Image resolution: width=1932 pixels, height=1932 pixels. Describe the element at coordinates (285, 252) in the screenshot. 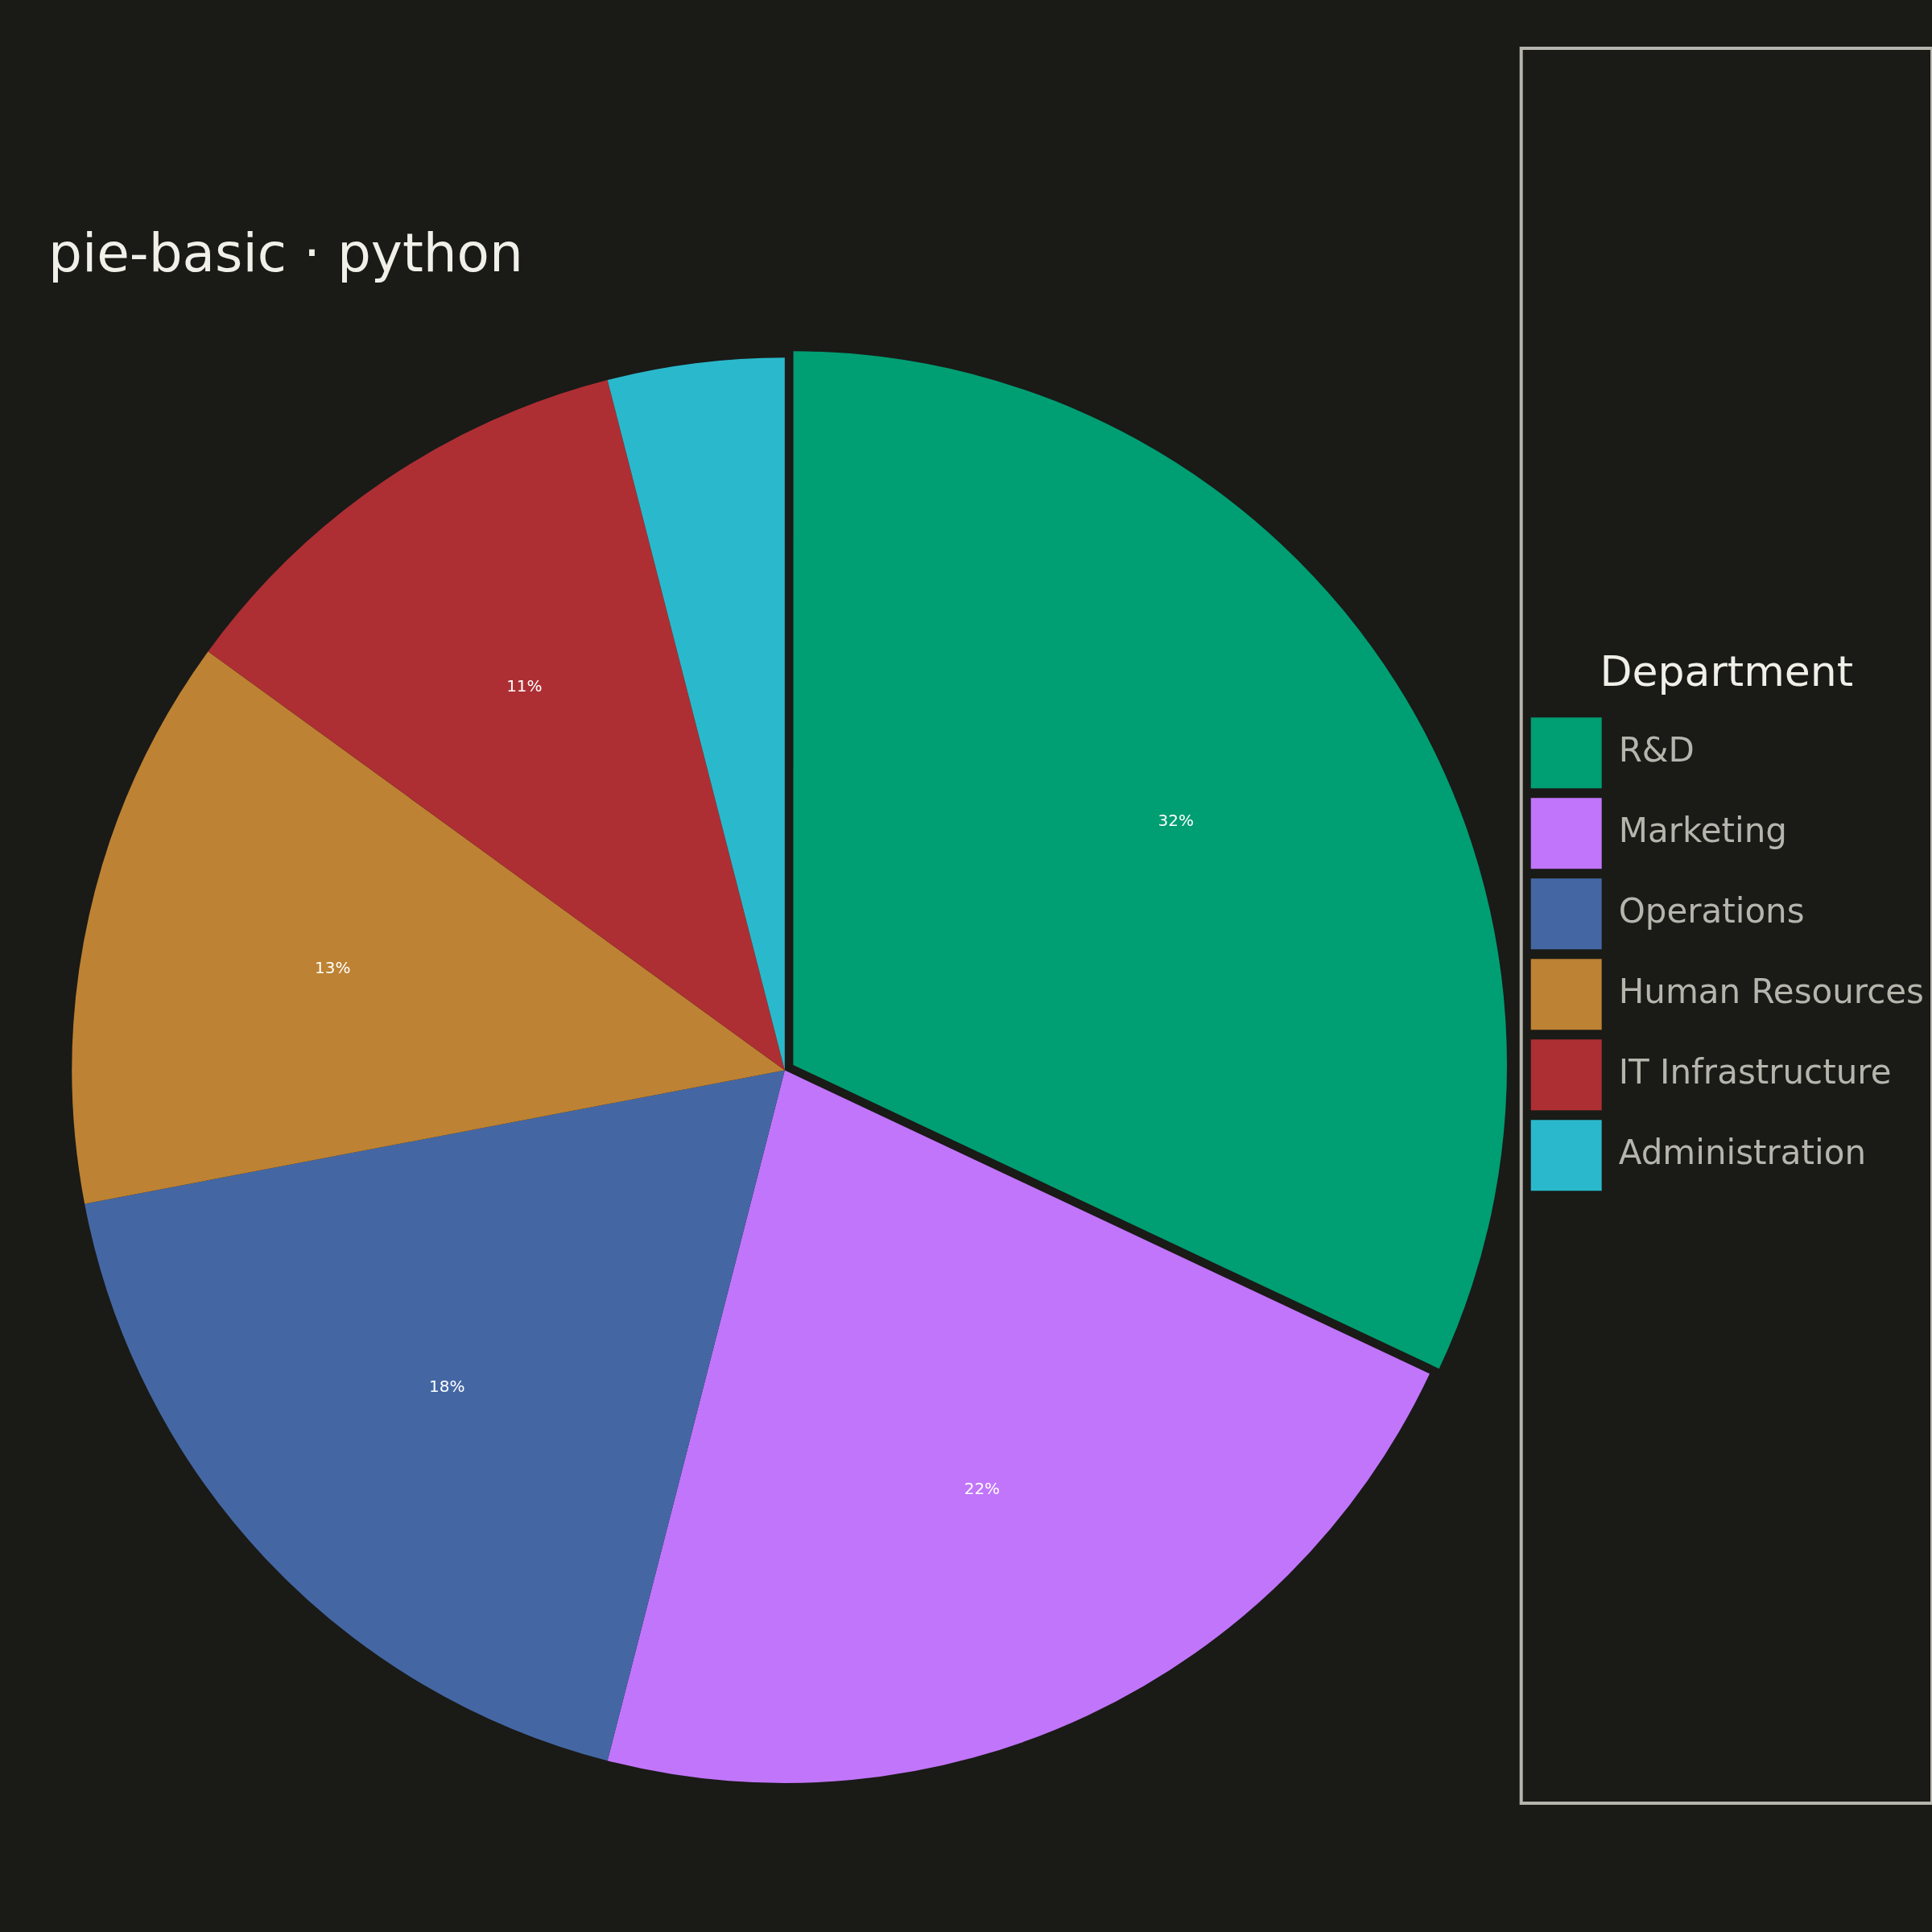

I see `text: pie-basic · python` at that location.